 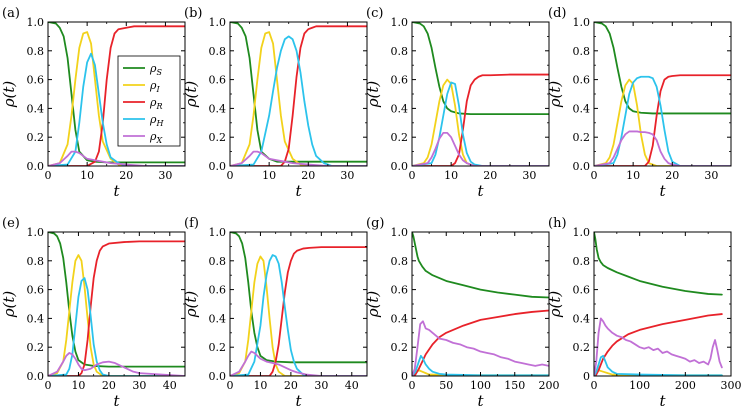 I want to click on legend-subscript: I, so click(x=157, y=89).